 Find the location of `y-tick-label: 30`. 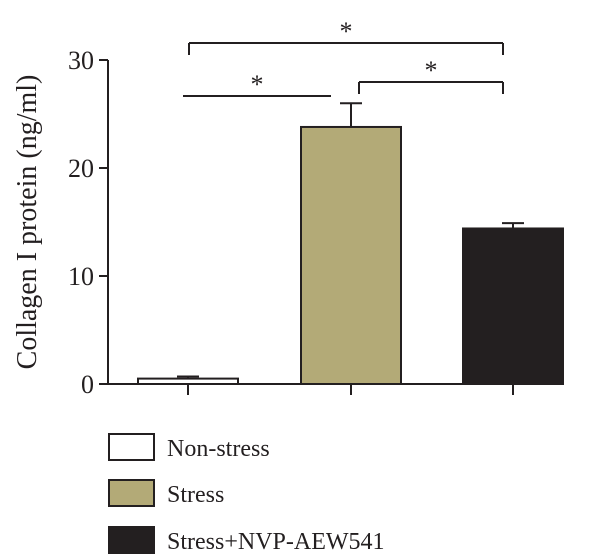

y-tick-label: 30 is located at coordinates (81, 60).